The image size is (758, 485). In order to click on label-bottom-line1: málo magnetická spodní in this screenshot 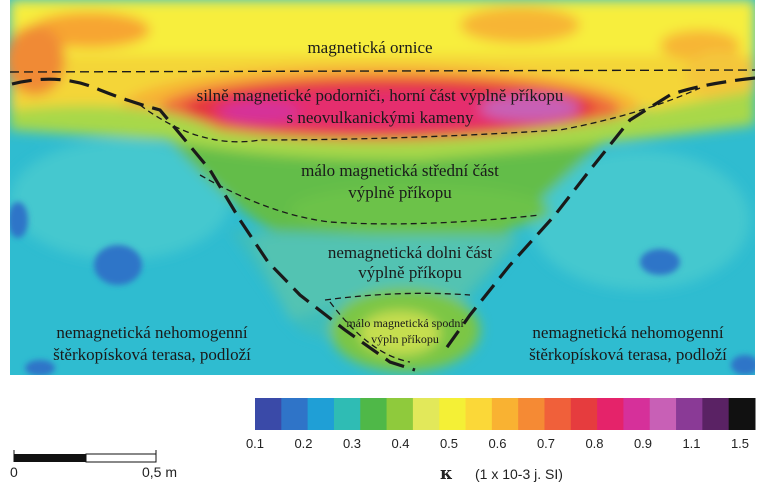, I will do `click(405, 323)`.